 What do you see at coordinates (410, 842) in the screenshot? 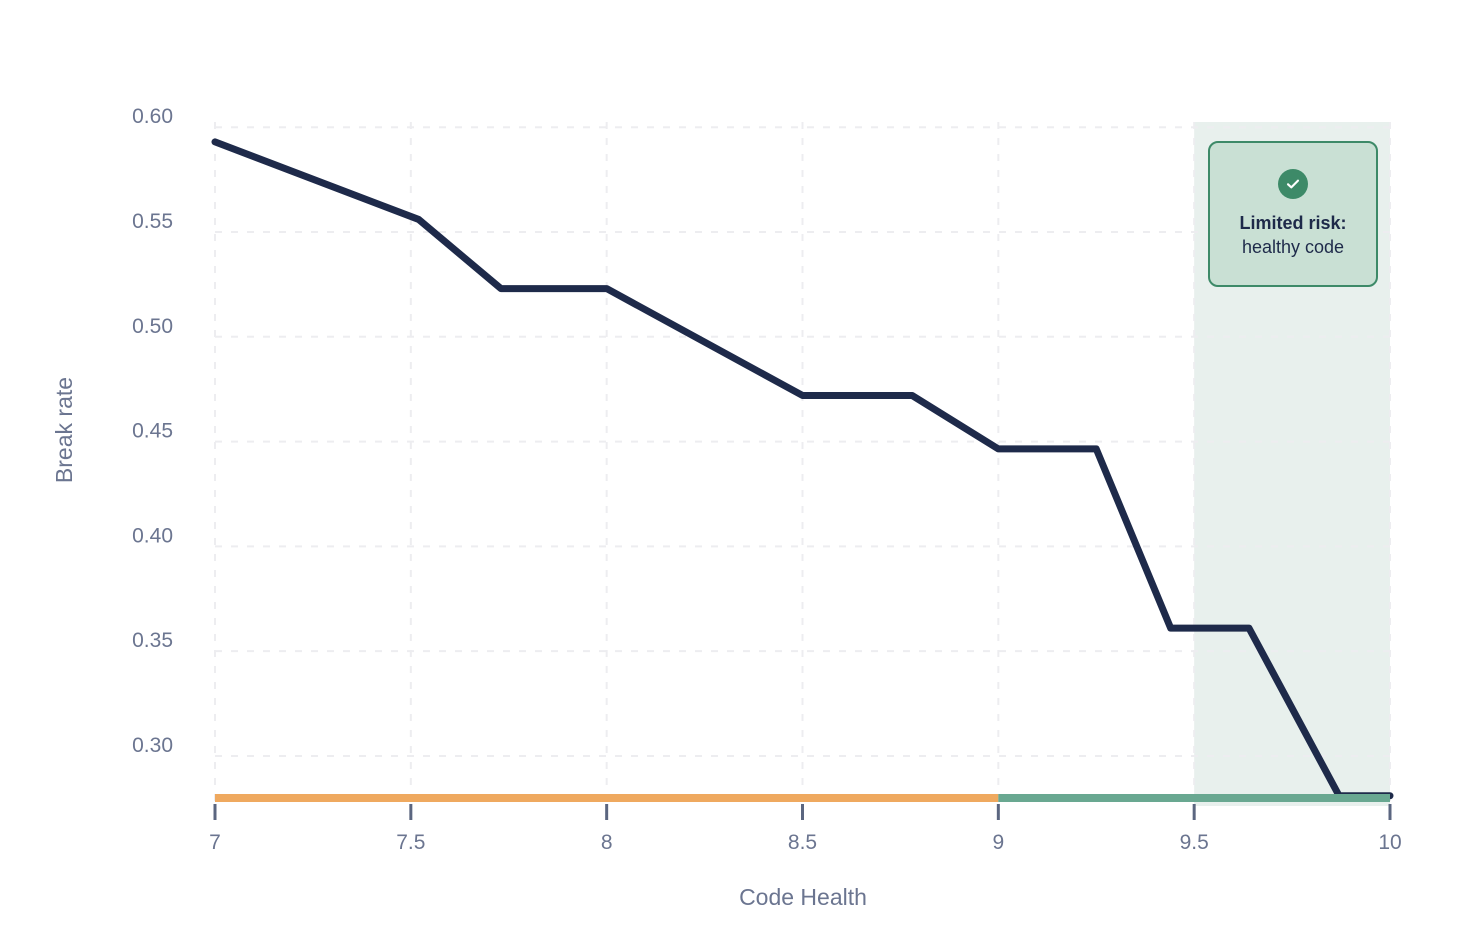
I see `x-tick-label-1: 7.5` at bounding box center [410, 842].